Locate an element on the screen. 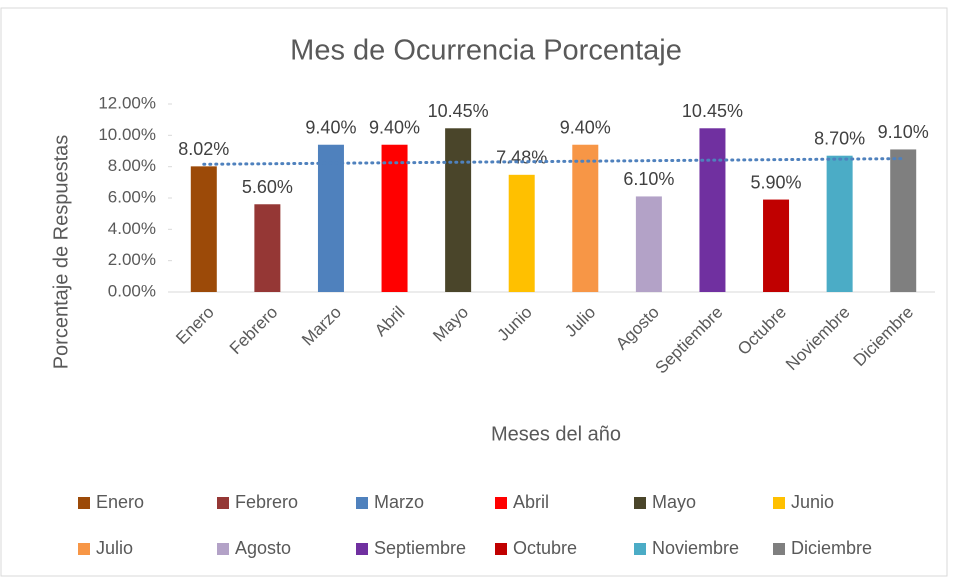 This screenshot has width=956, height=581. value-label: 5.60% is located at coordinates (267, 187).